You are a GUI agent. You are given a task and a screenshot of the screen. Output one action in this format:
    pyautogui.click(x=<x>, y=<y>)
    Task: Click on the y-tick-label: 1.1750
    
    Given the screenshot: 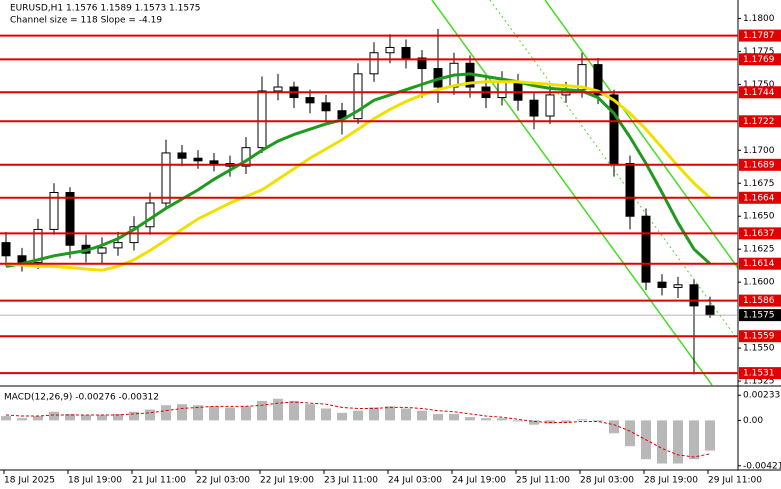 What is the action you would take?
    pyautogui.click(x=759, y=85)
    